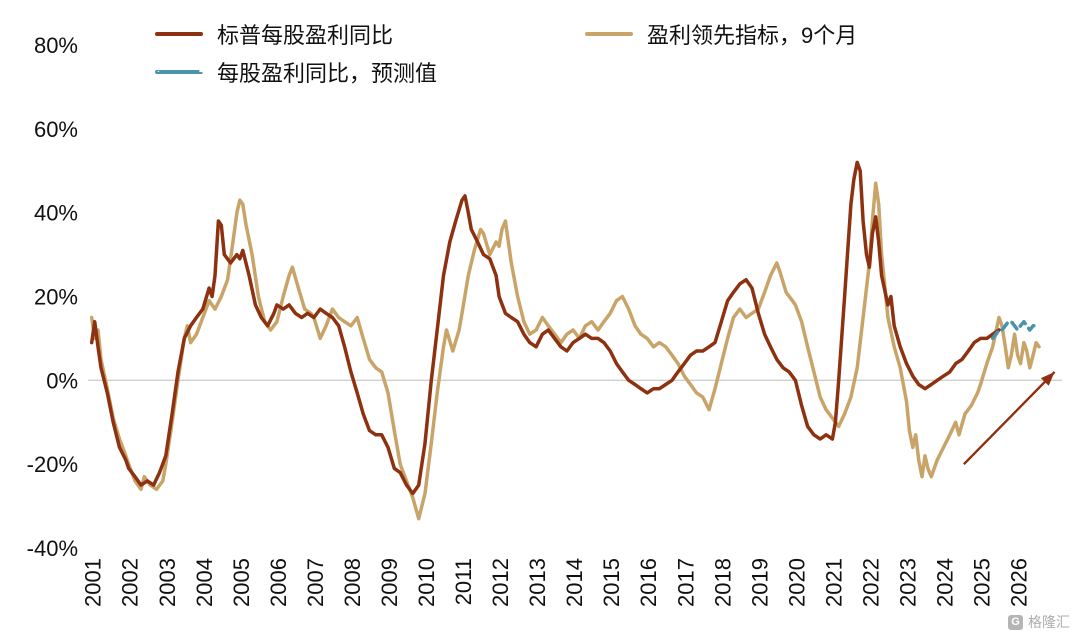  What do you see at coordinates (1047, 378) in the screenshot?
I see `trend-arrow-head` at bounding box center [1047, 378].